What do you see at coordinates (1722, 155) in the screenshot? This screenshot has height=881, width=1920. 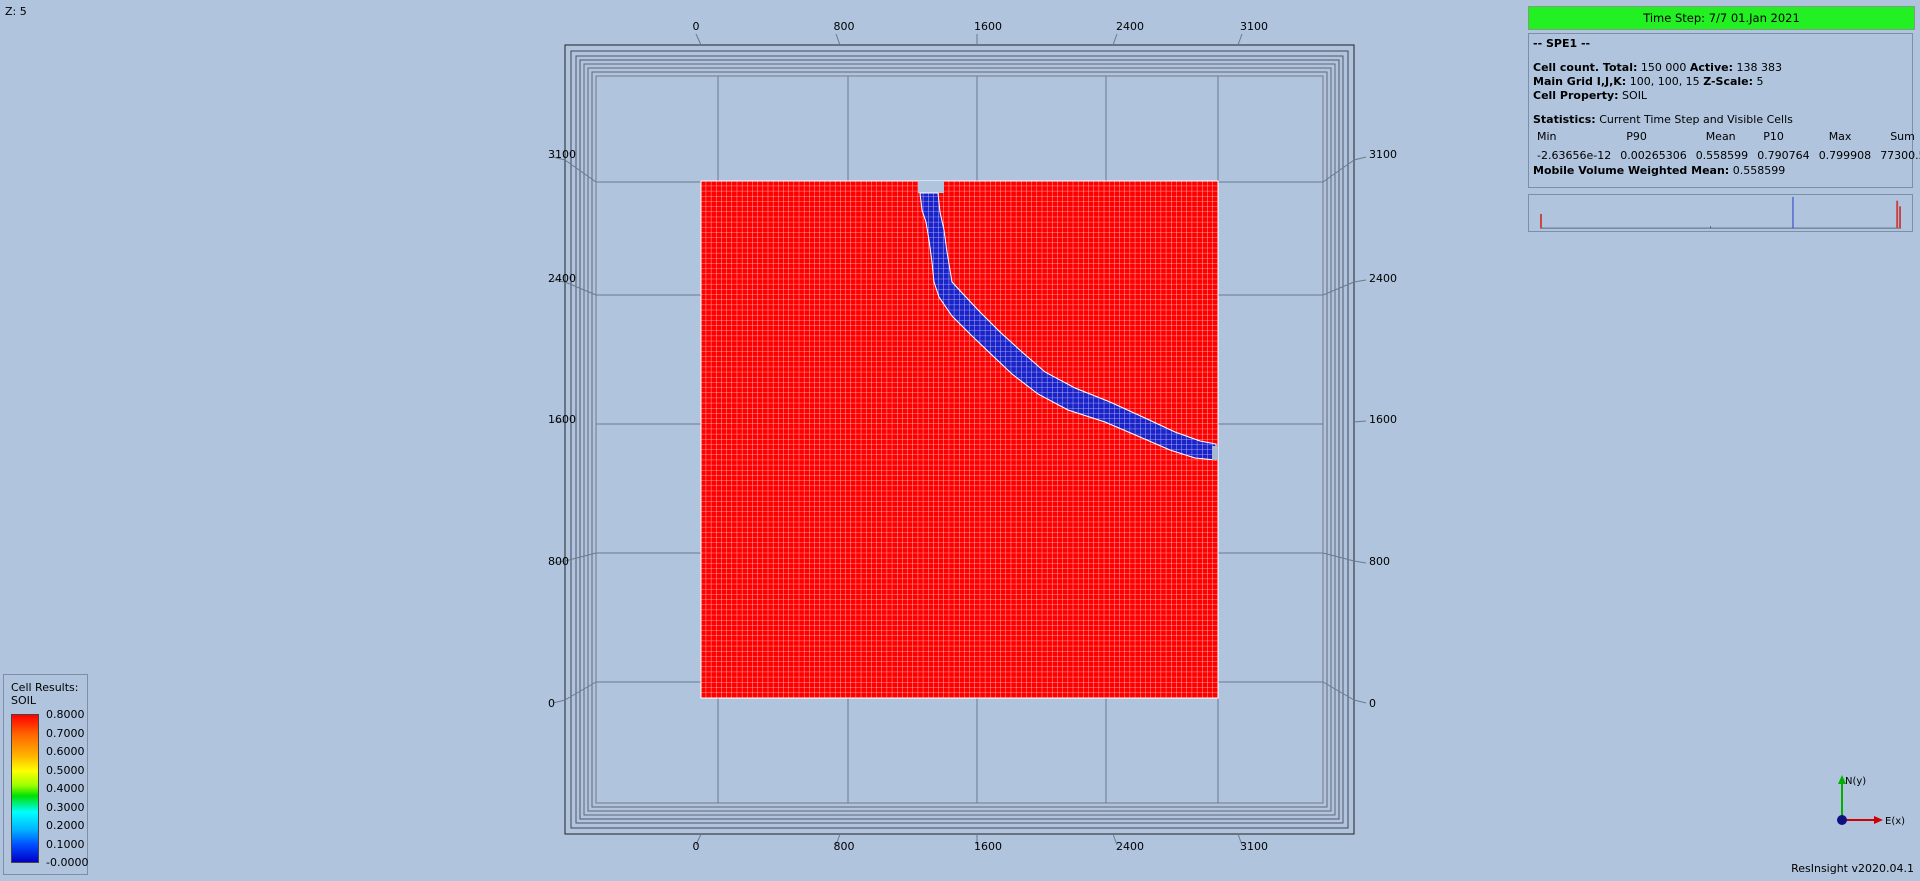 I see `stats-value: 0.558599` at bounding box center [1722, 155].